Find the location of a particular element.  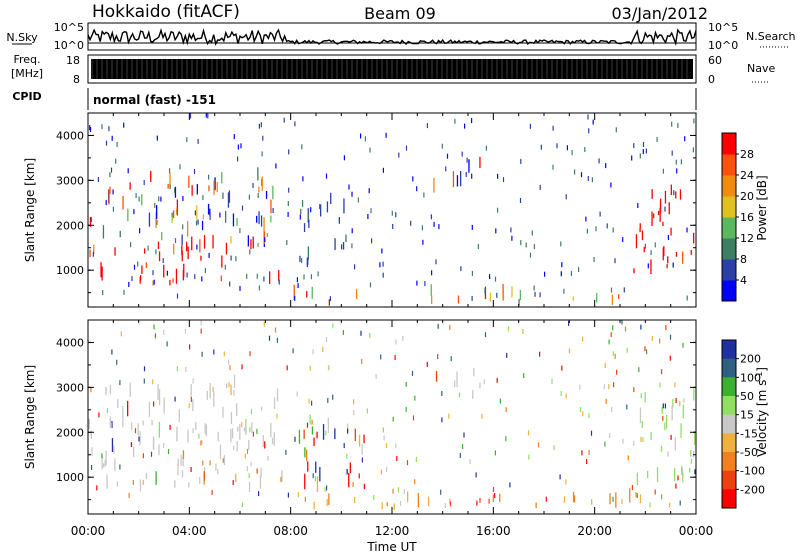

x-tick-label: 00:00 is located at coordinates (696, 531).